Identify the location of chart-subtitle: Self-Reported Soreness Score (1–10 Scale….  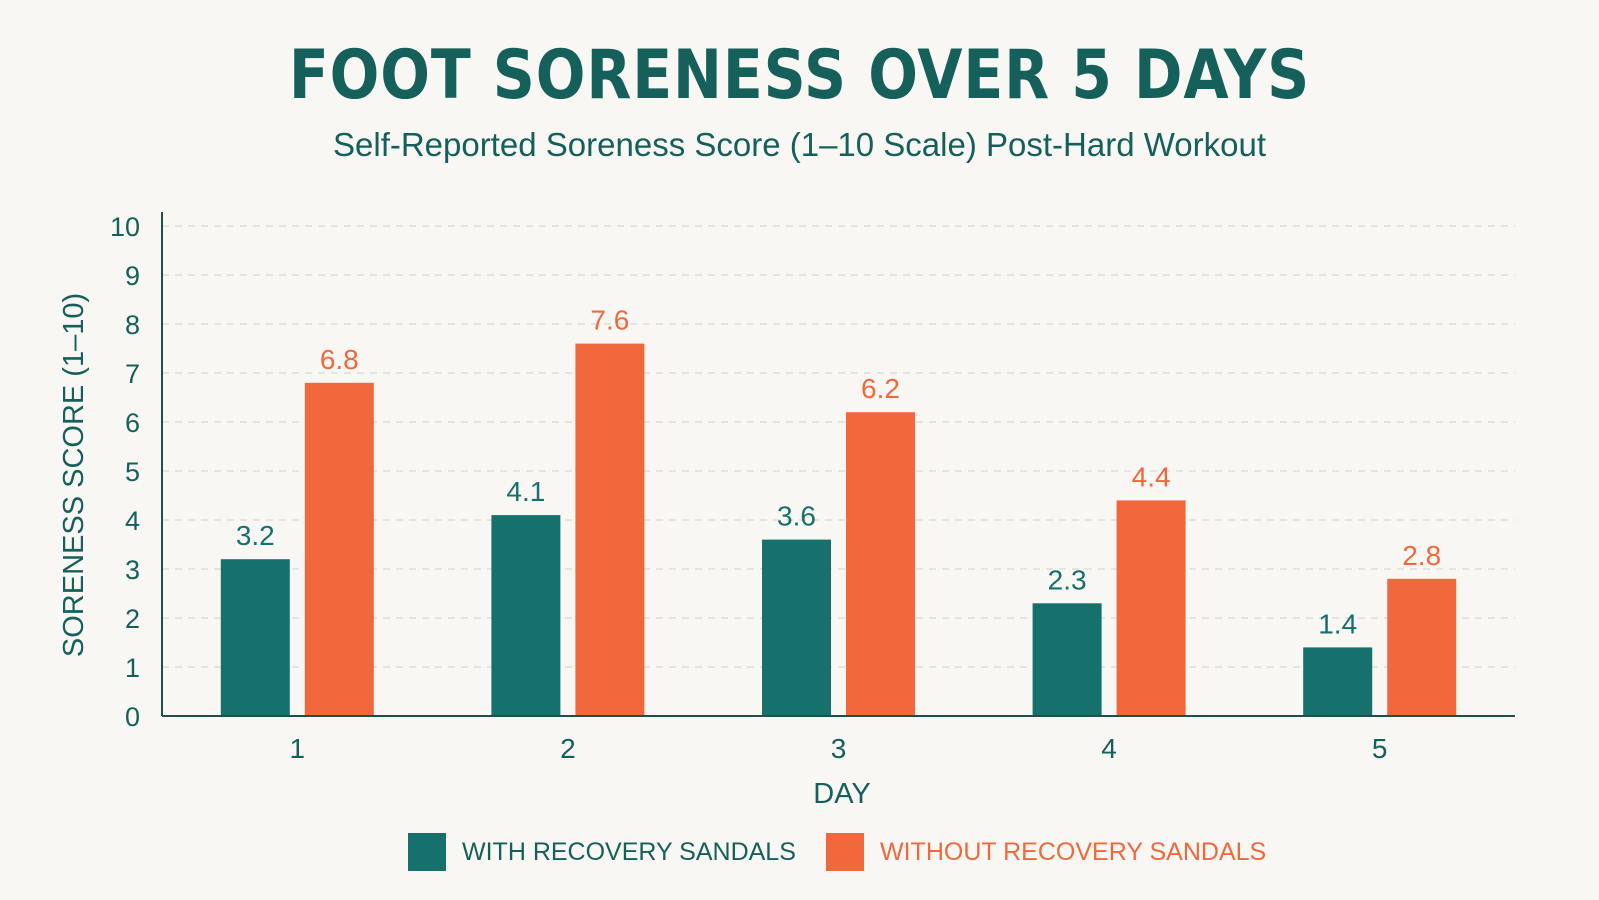
(799, 144).